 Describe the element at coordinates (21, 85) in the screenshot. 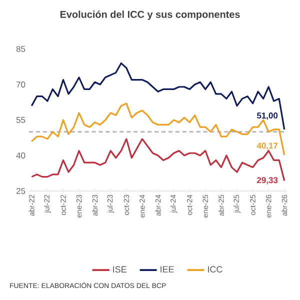

I see `y-tick-label: 70` at that location.